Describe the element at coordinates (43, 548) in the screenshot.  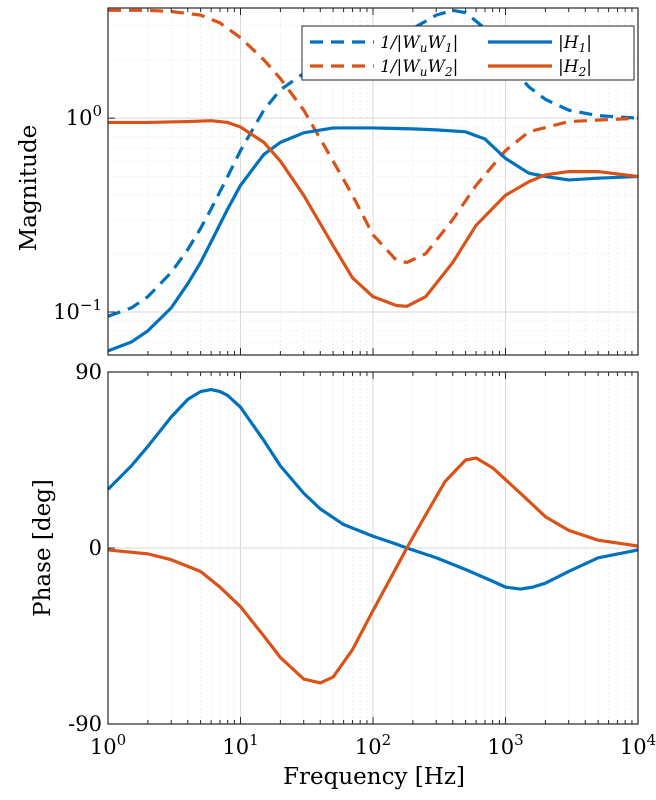
I see `phase-axis-label: Phase [deg]` at that location.